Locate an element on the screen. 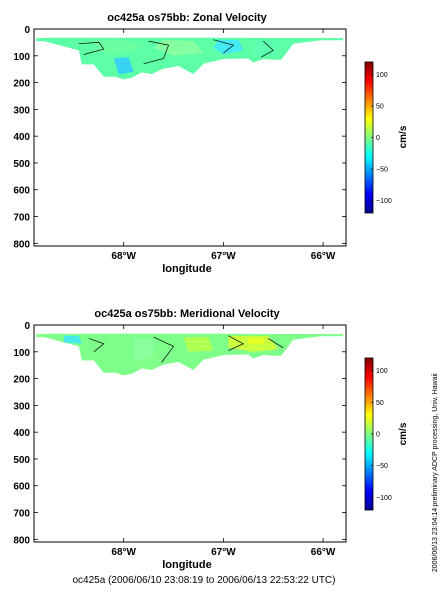  meridional-section-field is located at coordinates (189, 354).